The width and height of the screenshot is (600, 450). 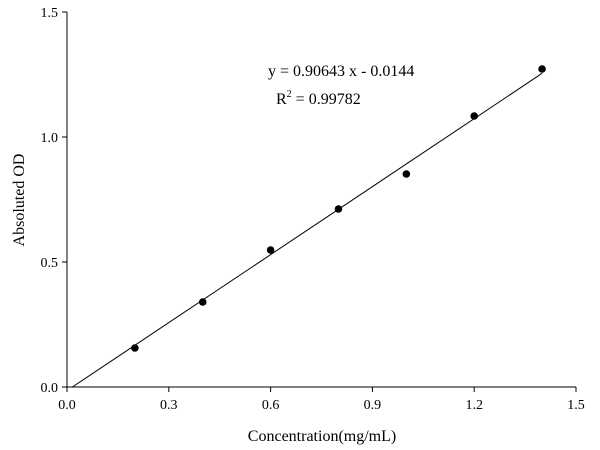 I want to click on y-tick-label: 1.5, so click(x=50, y=13).